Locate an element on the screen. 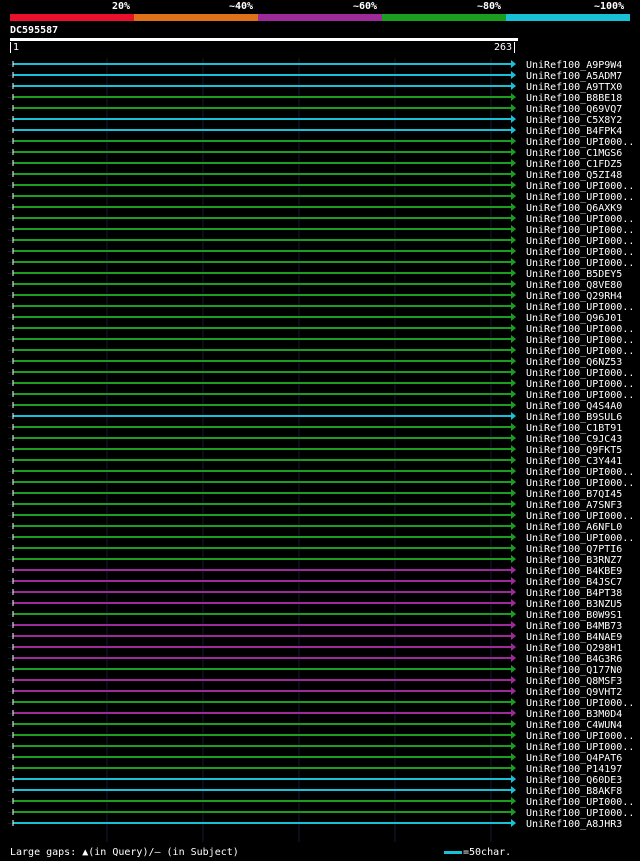  hit-row: UniRef100_B4MB73 is located at coordinates (315, 626).